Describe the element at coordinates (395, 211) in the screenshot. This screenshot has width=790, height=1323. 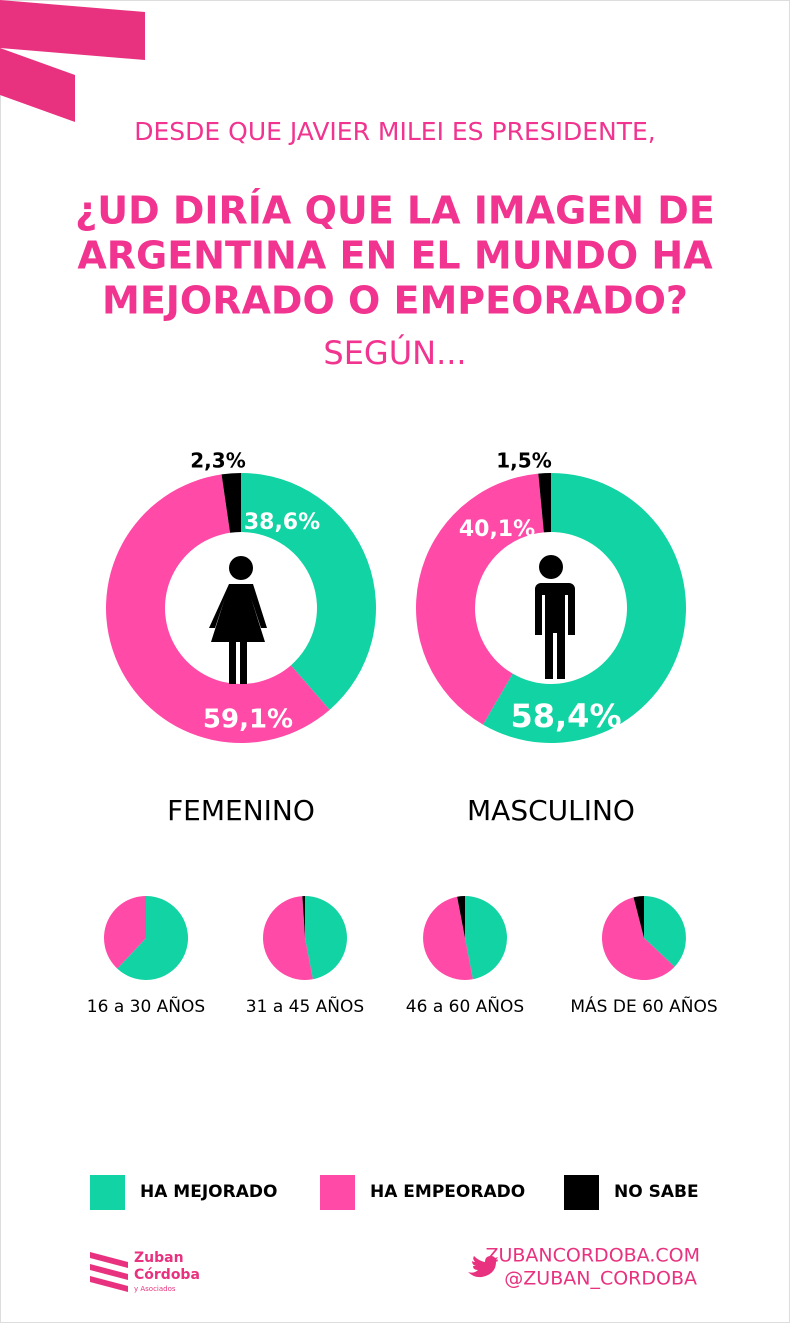
I see `title: ¿UD DIRÍA QUE LA IMAGEN DE` at that location.